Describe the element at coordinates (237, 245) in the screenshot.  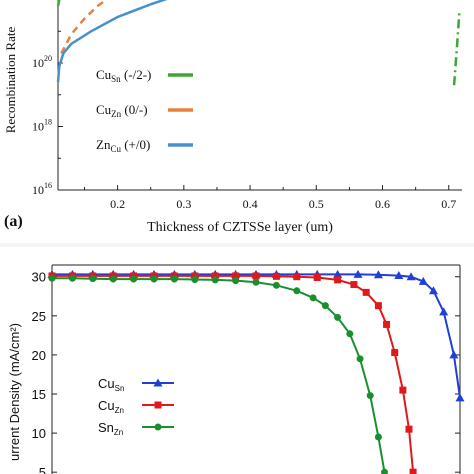
I see `panel-separator` at that location.